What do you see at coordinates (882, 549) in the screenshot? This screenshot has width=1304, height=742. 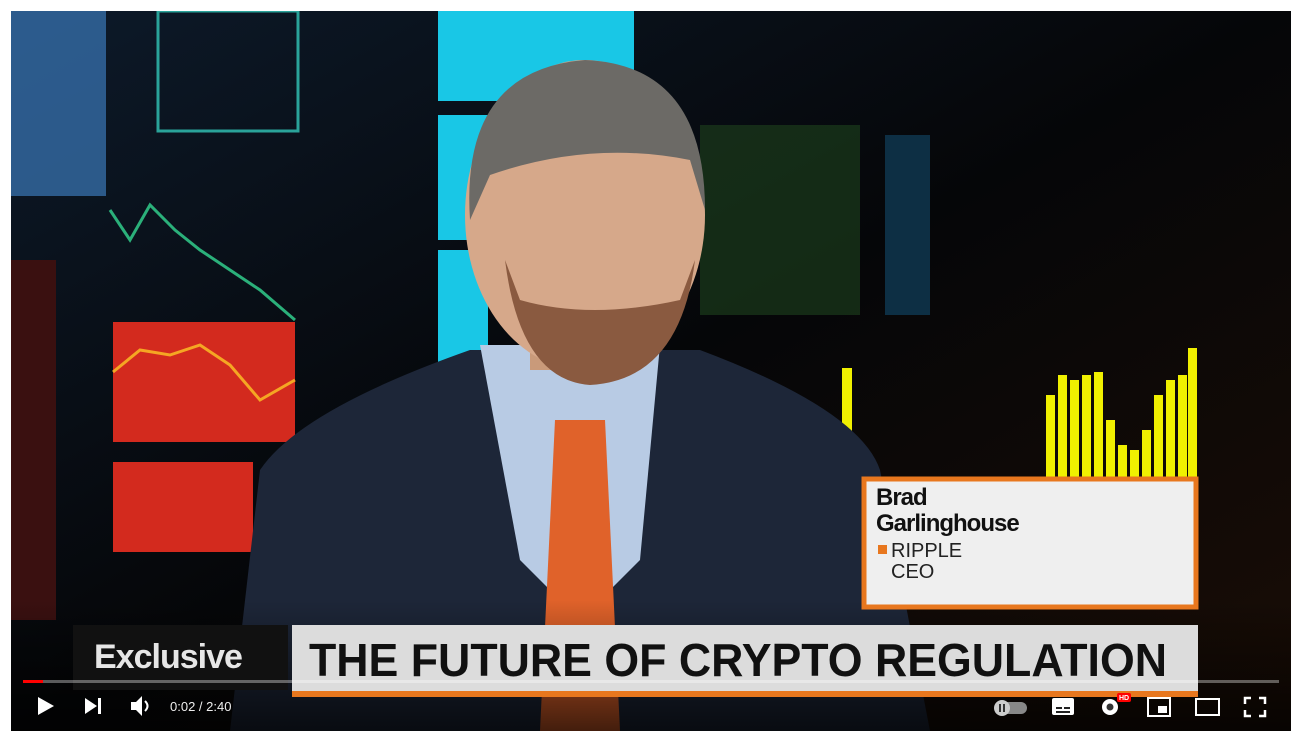 I see `org-bullet` at bounding box center [882, 549].